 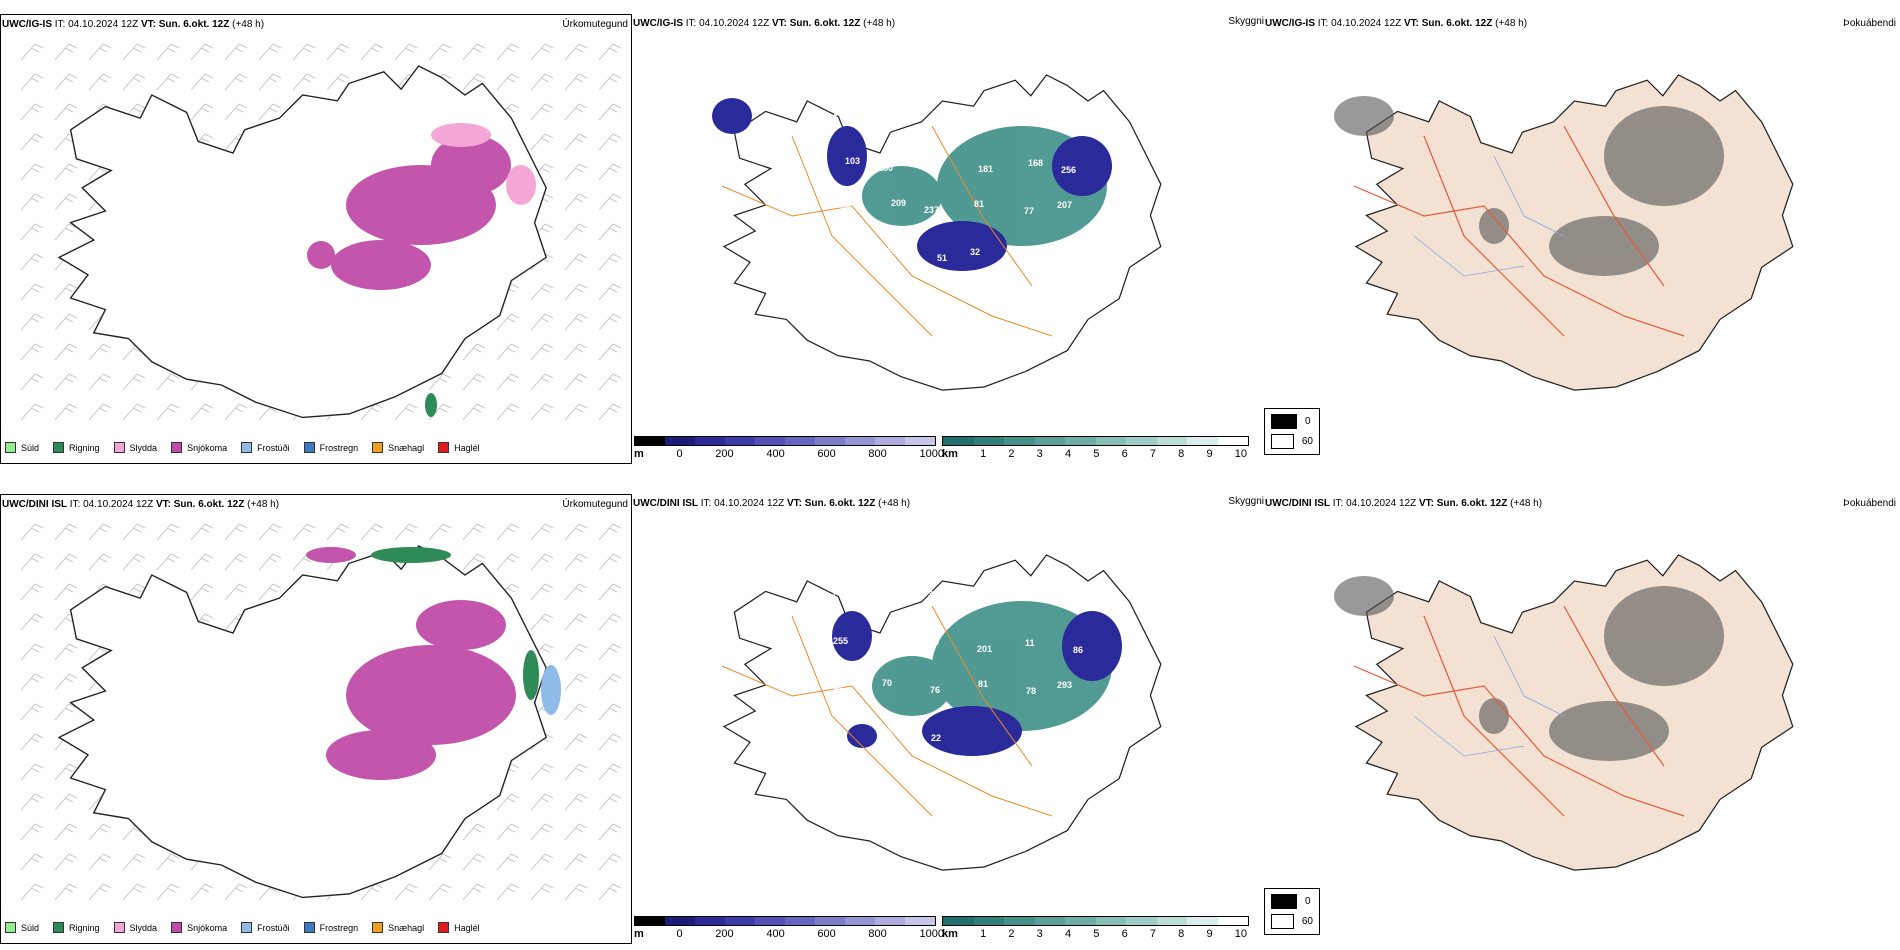 I want to click on scale-tick: 6, so click(x=1124, y=454).